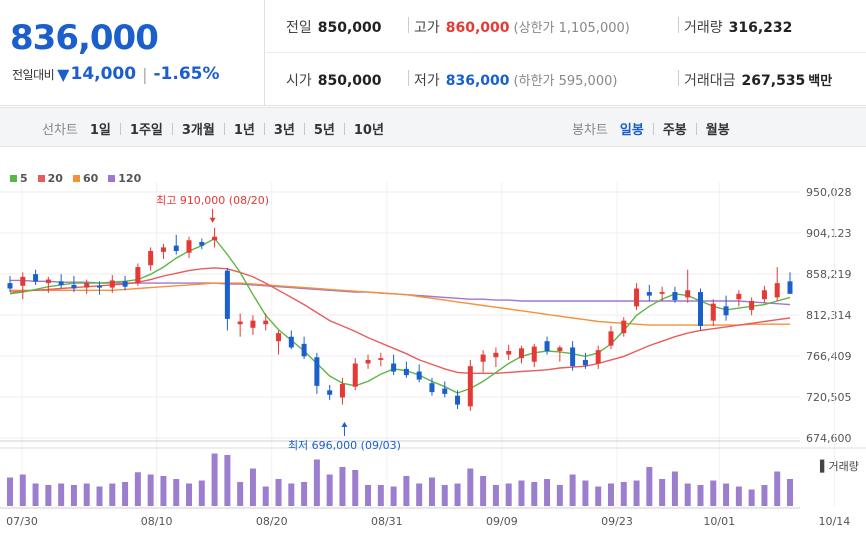  I want to click on current-price: 836,000, so click(84, 38).